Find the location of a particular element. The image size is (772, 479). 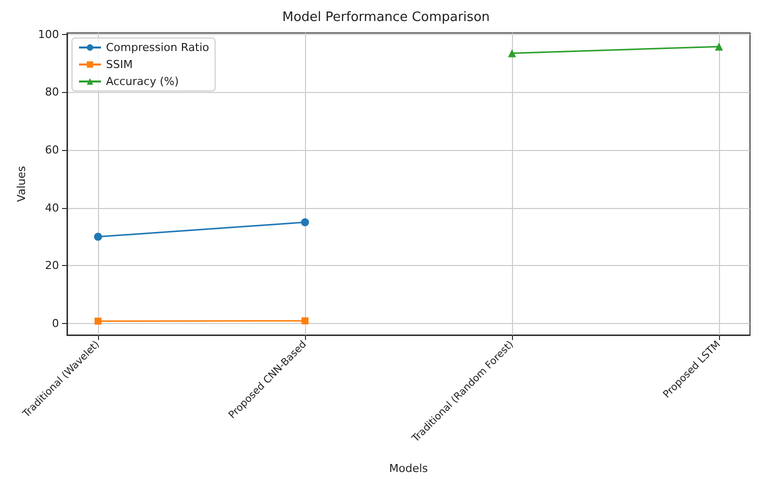

y-tick-label: 0 is located at coordinates (55, 323).